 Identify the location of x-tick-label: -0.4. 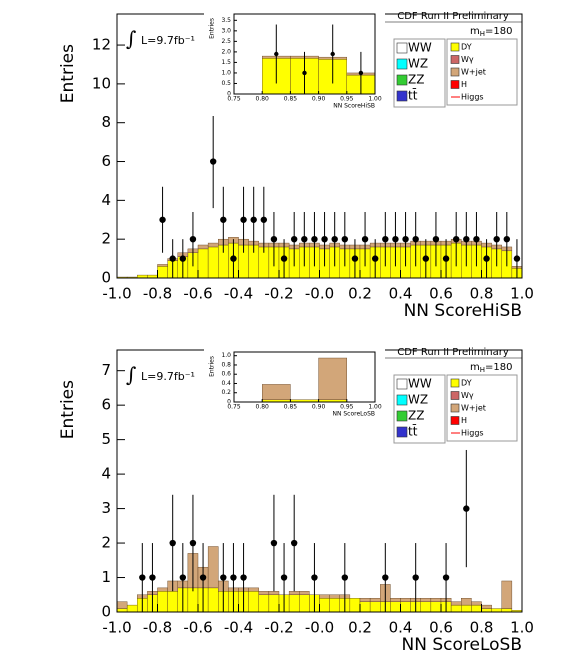
(238, 628).